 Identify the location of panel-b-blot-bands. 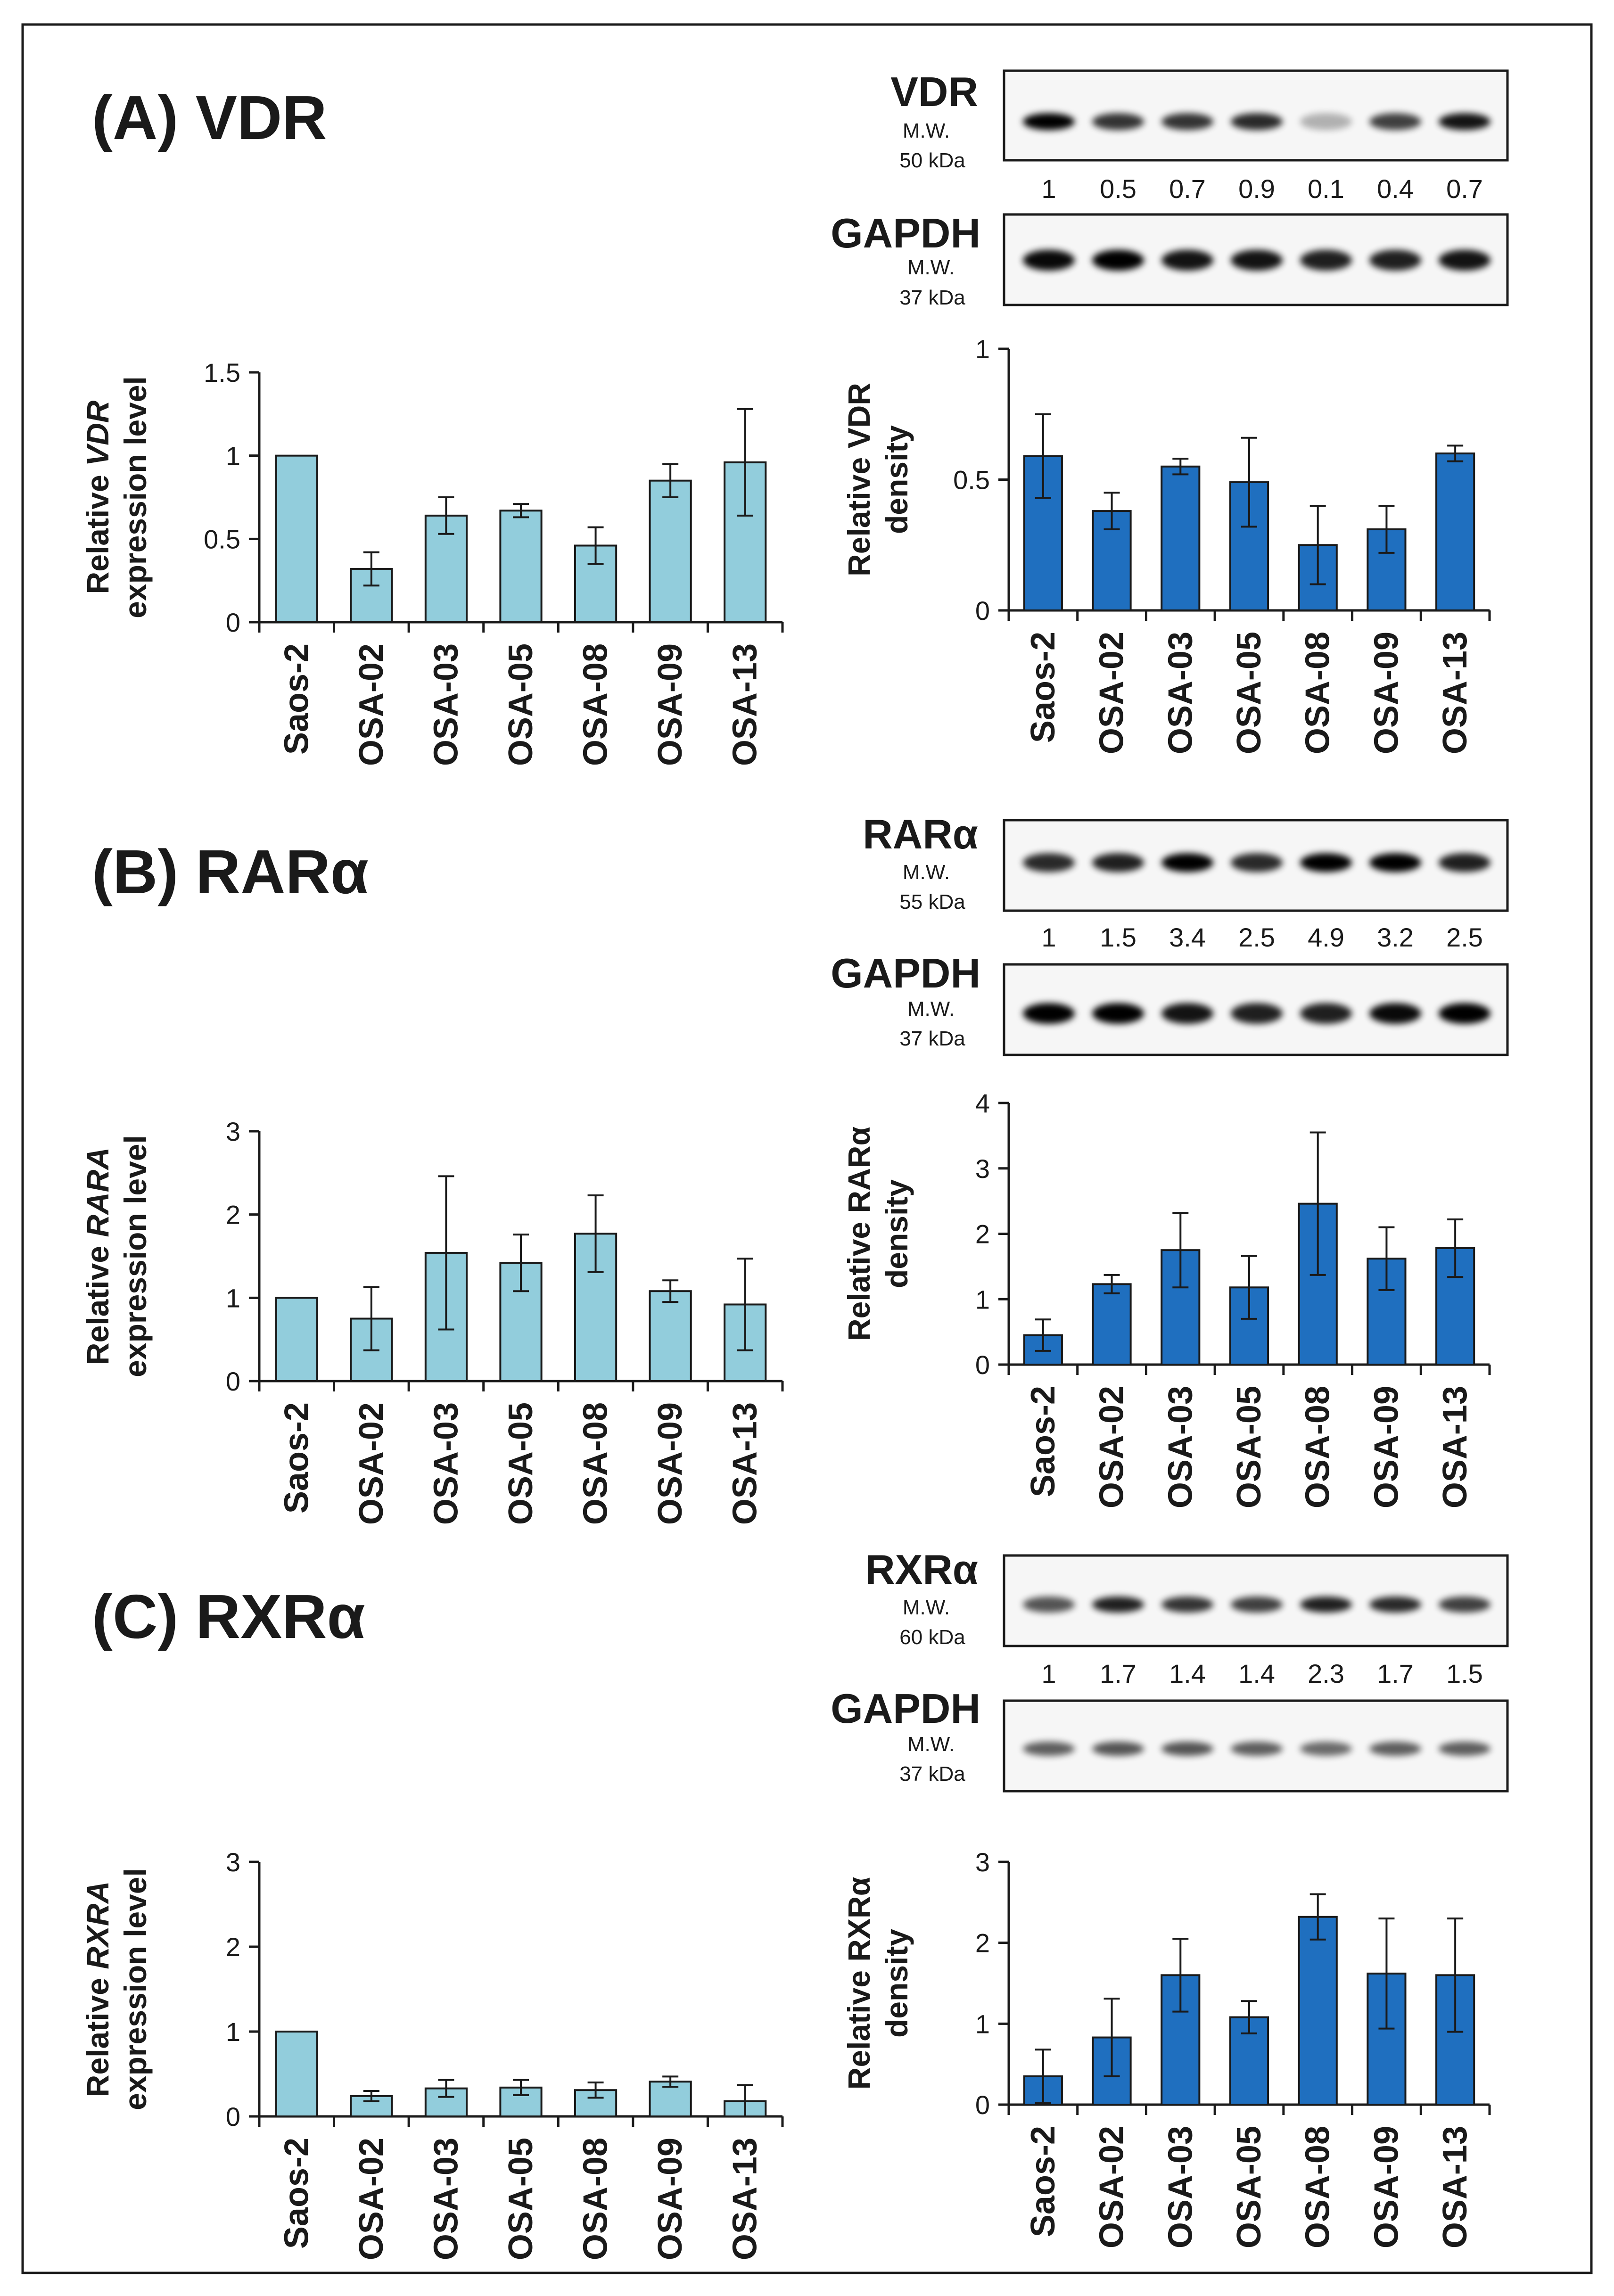
(1256, 862).